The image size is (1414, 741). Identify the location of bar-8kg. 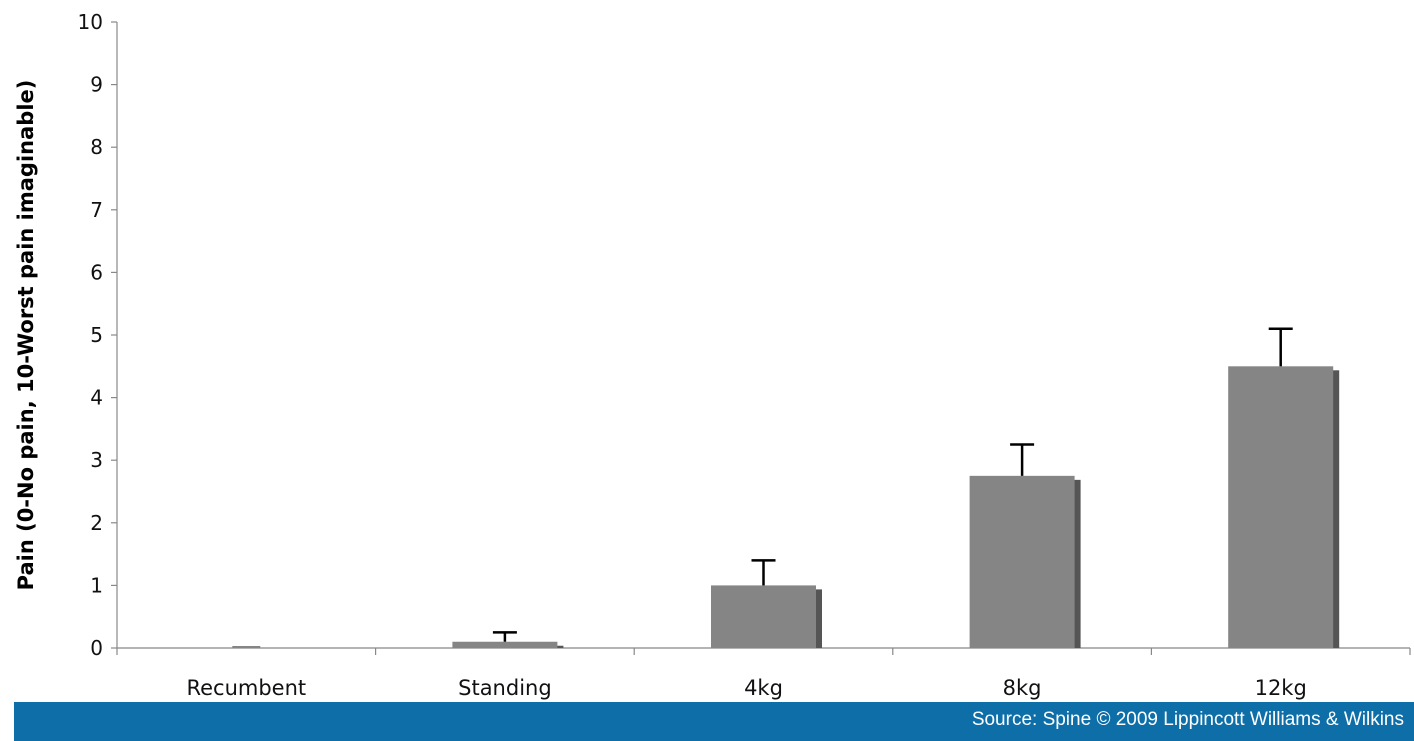
(1022, 561).